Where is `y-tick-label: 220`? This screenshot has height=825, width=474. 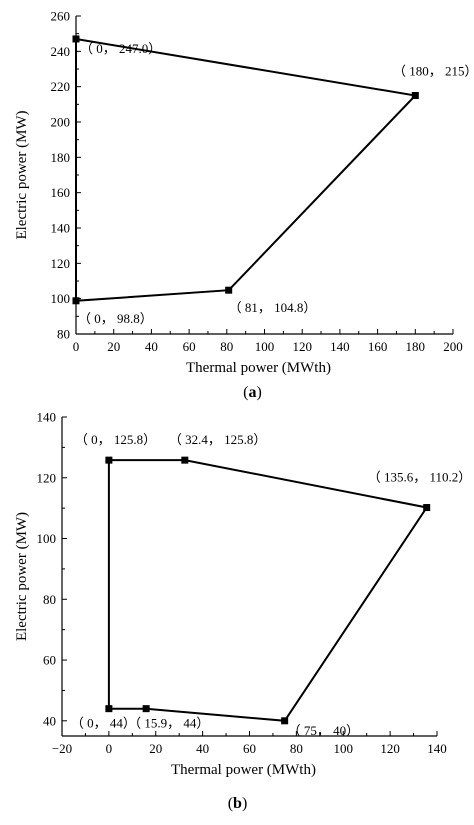
y-tick-label: 220 is located at coordinates (61, 86).